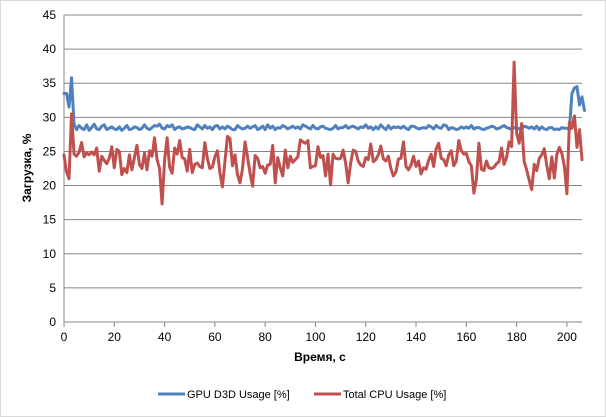  Describe the element at coordinates (567, 337) in the screenshot. I see `x-tick-label: 200` at that location.